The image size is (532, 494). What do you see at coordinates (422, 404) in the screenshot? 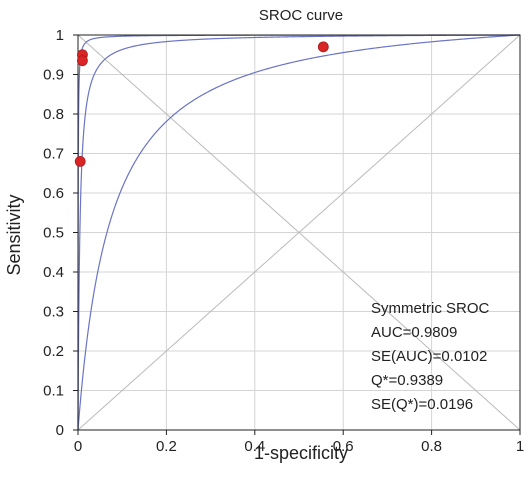
I see `annotation-se-q-star: SE(Q*)=0.0196` at bounding box center [422, 404].